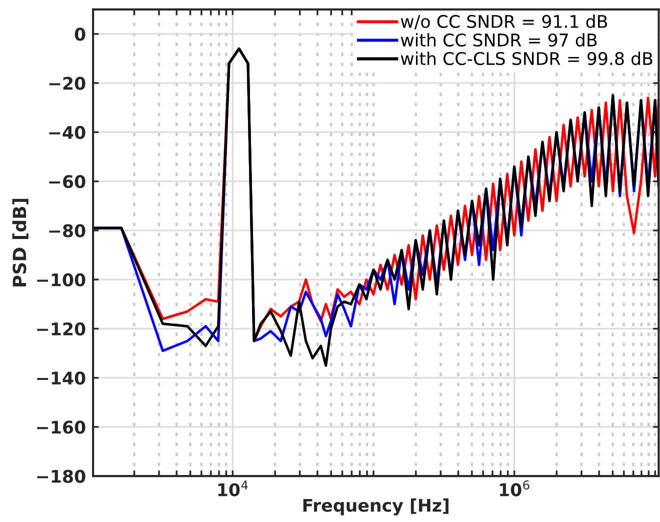 This screenshot has height=522, width=660. I want to click on x-tick-label: 10$^{6}$, so click(515, 488).